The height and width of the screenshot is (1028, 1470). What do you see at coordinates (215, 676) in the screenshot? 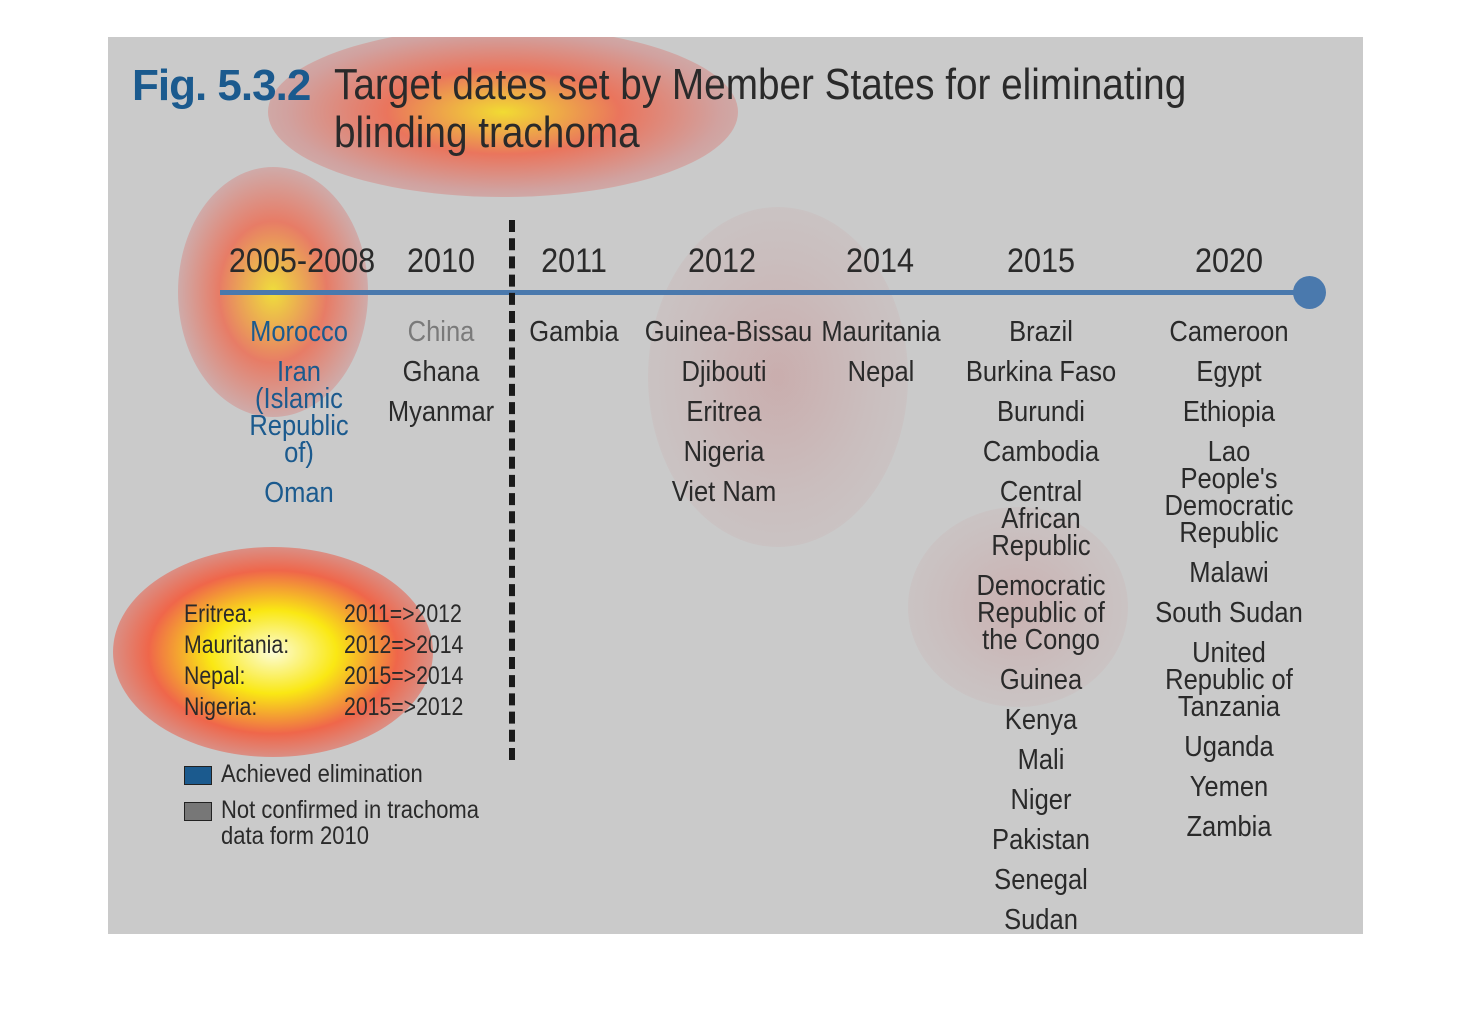
I see `change-country: Nepal:` at bounding box center [215, 676].